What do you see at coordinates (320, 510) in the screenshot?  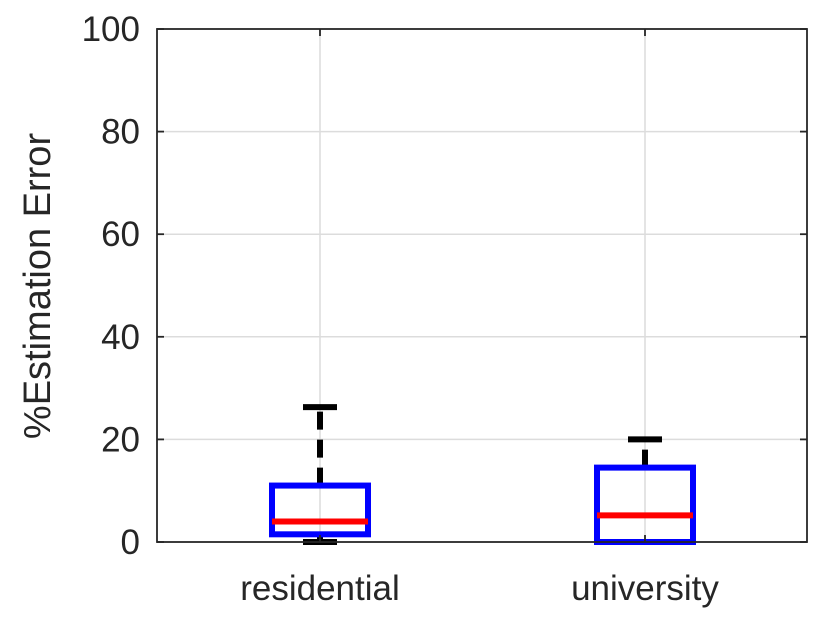 I see `iqr-box` at bounding box center [320, 510].